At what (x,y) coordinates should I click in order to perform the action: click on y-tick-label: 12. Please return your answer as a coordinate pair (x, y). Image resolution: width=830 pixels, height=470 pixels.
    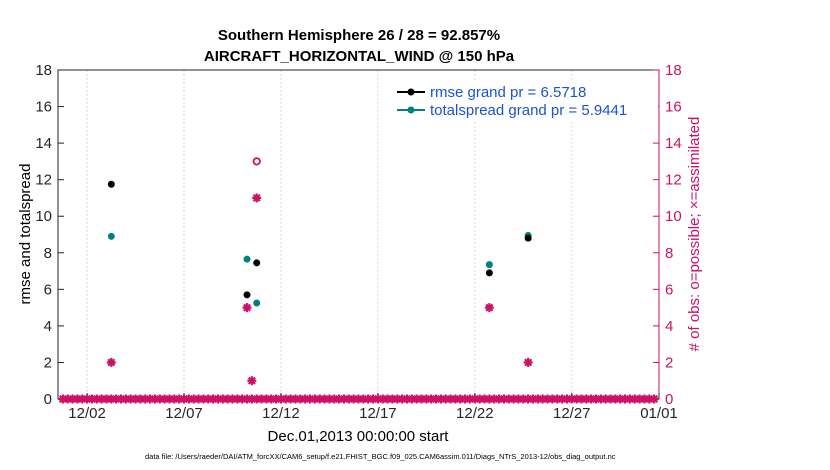
    Looking at the image, I should click on (43, 180).